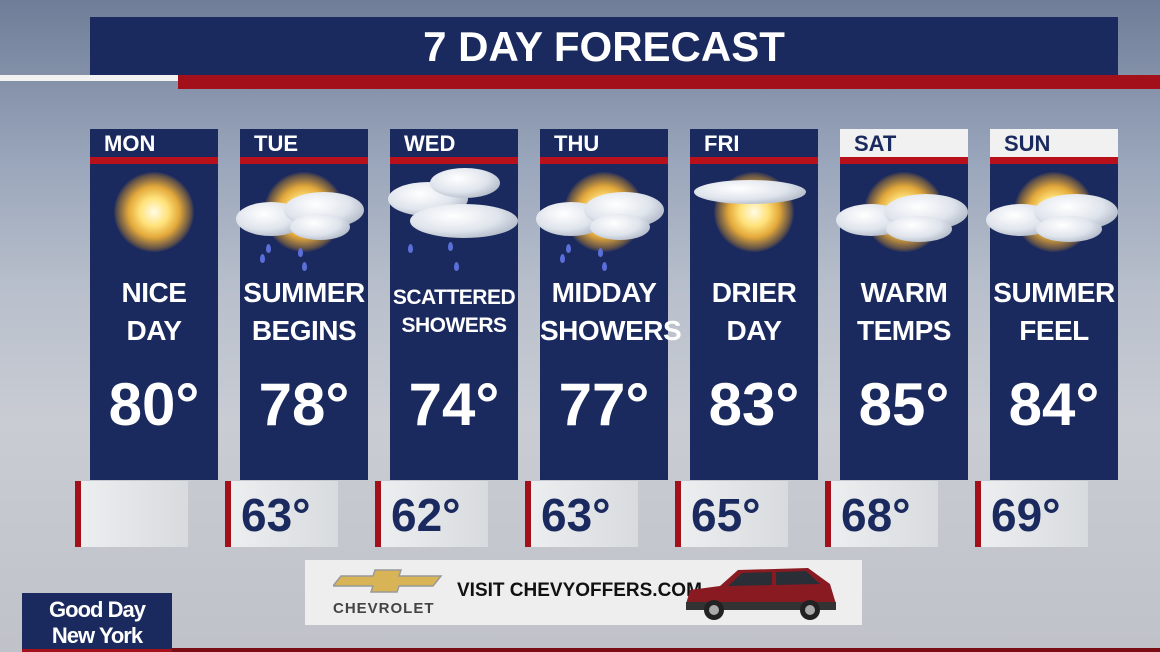 The image size is (1160, 652). What do you see at coordinates (154, 292) in the screenshot?
I see `description-line-1: NICE` at bounding box center [154, 292].